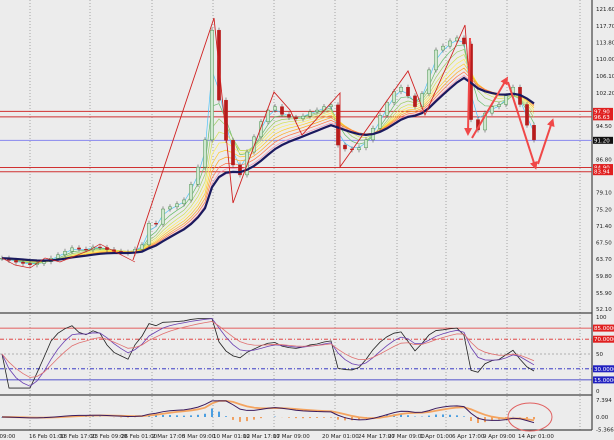 Image resolution: width=614 pixels, height=440 pixels. Describe the element at coordinates (406, 437) in the screenshot. I see `time-axis-label: 27 Mar 09:00` at that location.